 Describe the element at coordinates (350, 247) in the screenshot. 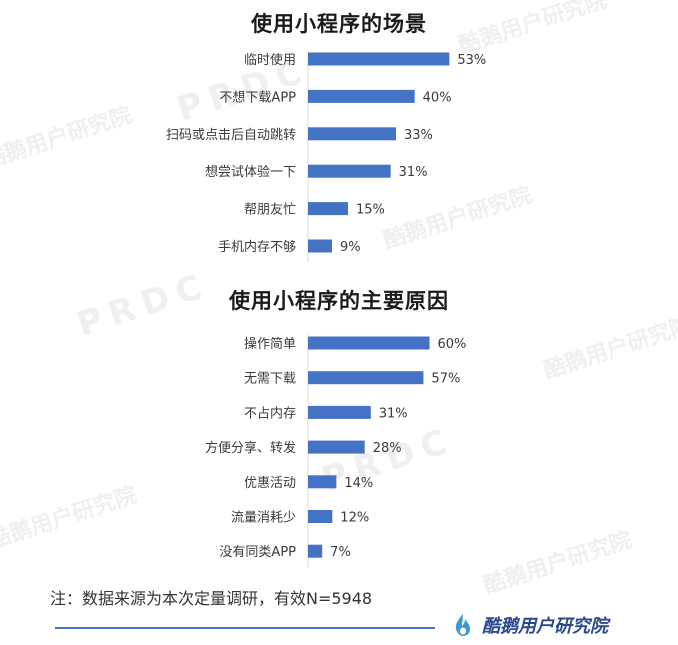

I see `value-label: 9%` at that location.